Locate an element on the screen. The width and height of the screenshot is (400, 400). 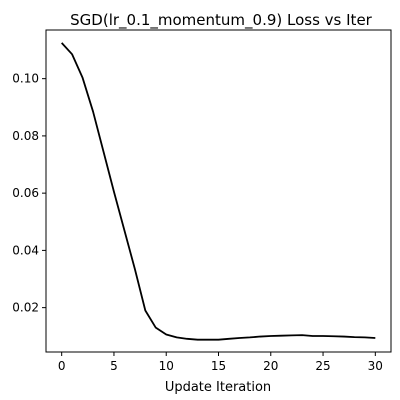
y-axis-ticks: 0.02 0.04 0.06 0.08 0.10 is located at coordinates (29, 193).